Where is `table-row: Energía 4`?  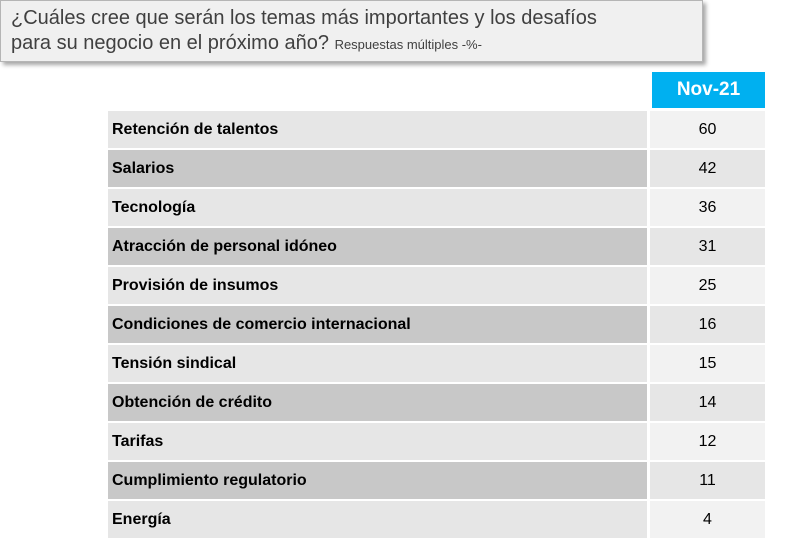
table-row: Energía 4 is located at coordinates (436, 519).